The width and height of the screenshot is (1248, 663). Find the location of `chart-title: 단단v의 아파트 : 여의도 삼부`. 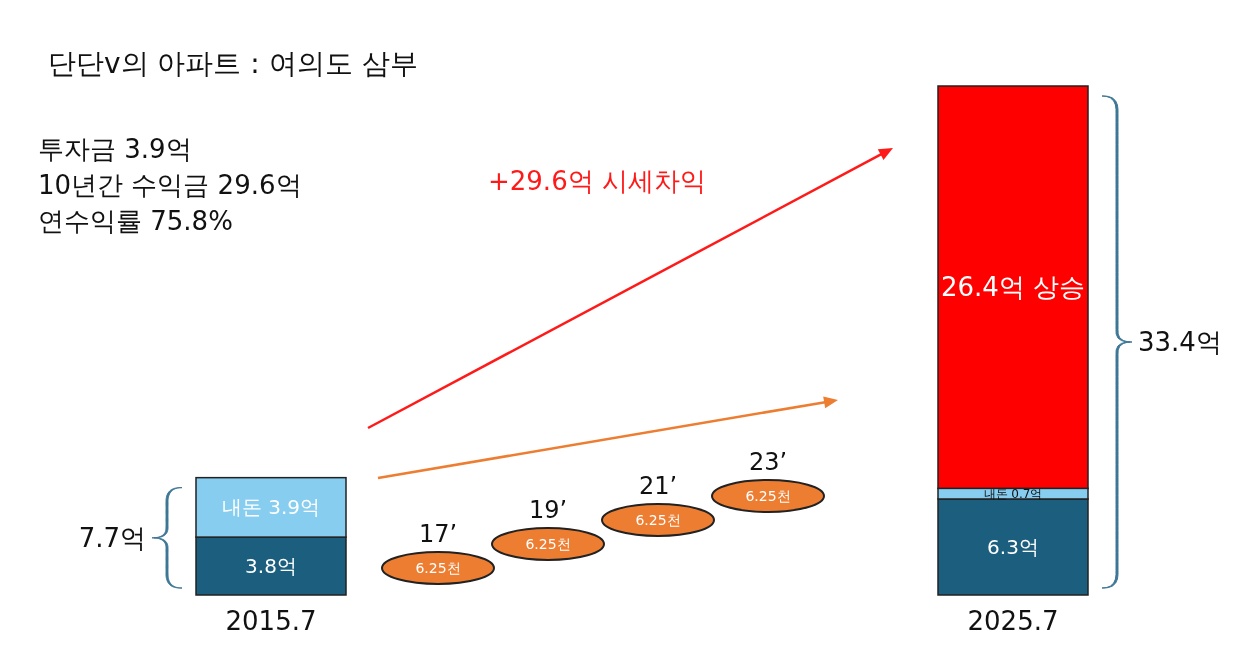

chart-title: 단단v의 아파트 : 여의도 삼부 is located at coordinates (233, 63).